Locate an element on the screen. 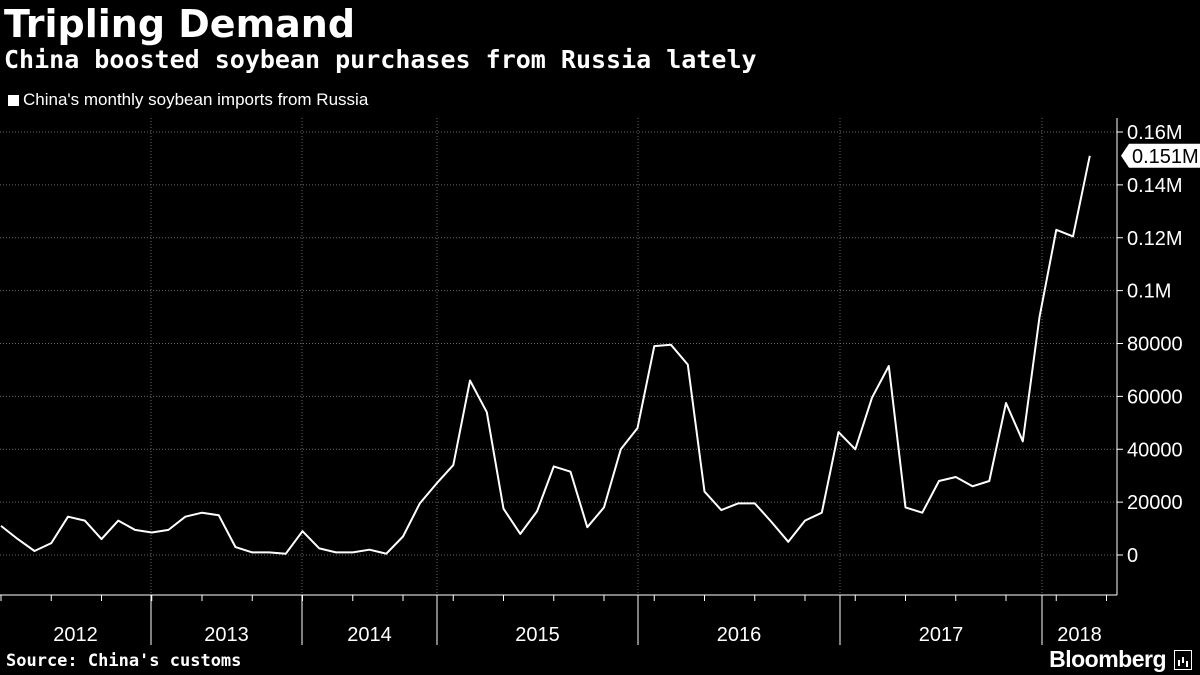 This screenshot has height=675, width=1200. label-layer: 0.151M is located at coordinates (1160, 155).